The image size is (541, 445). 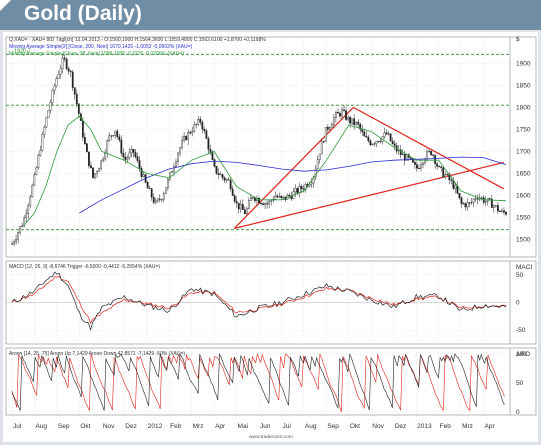 I want to click on y-tick-label: 1800, so click(x=523, y=107).